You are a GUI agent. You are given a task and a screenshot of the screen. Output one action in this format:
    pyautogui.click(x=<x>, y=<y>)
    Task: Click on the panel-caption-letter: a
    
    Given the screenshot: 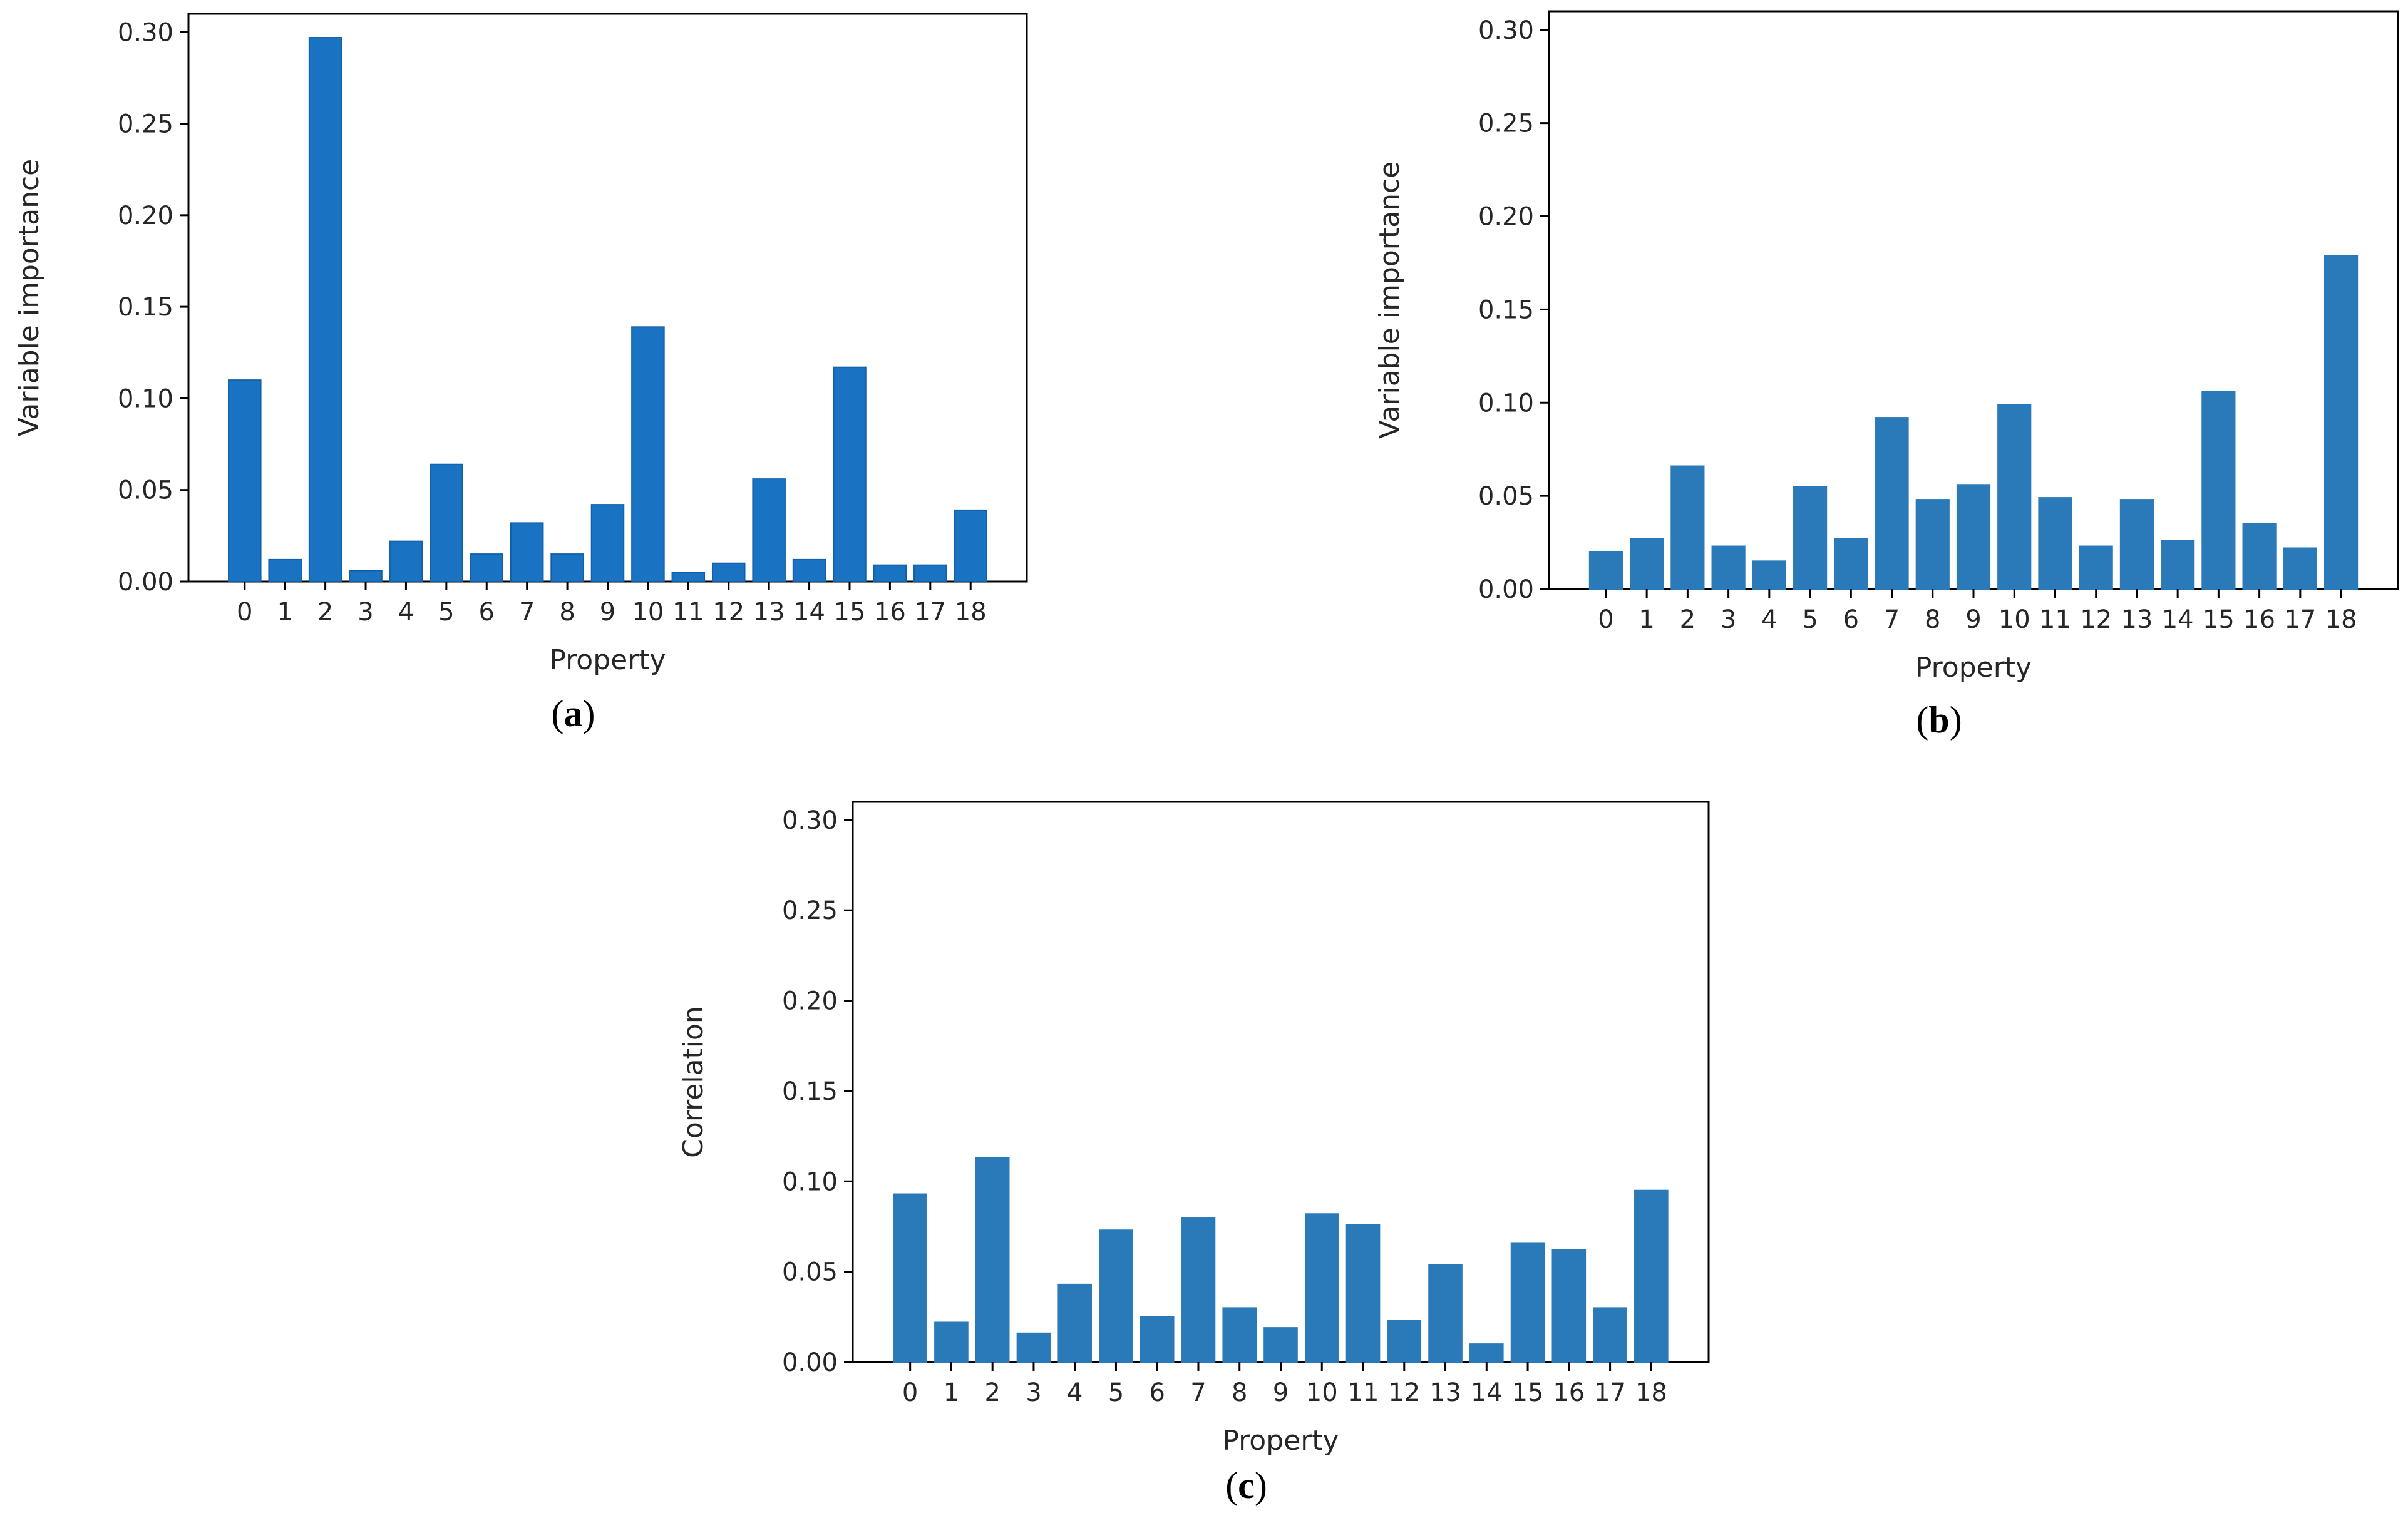 What is the action you would take?
    pyautogui.click(x=573, y=713)
    